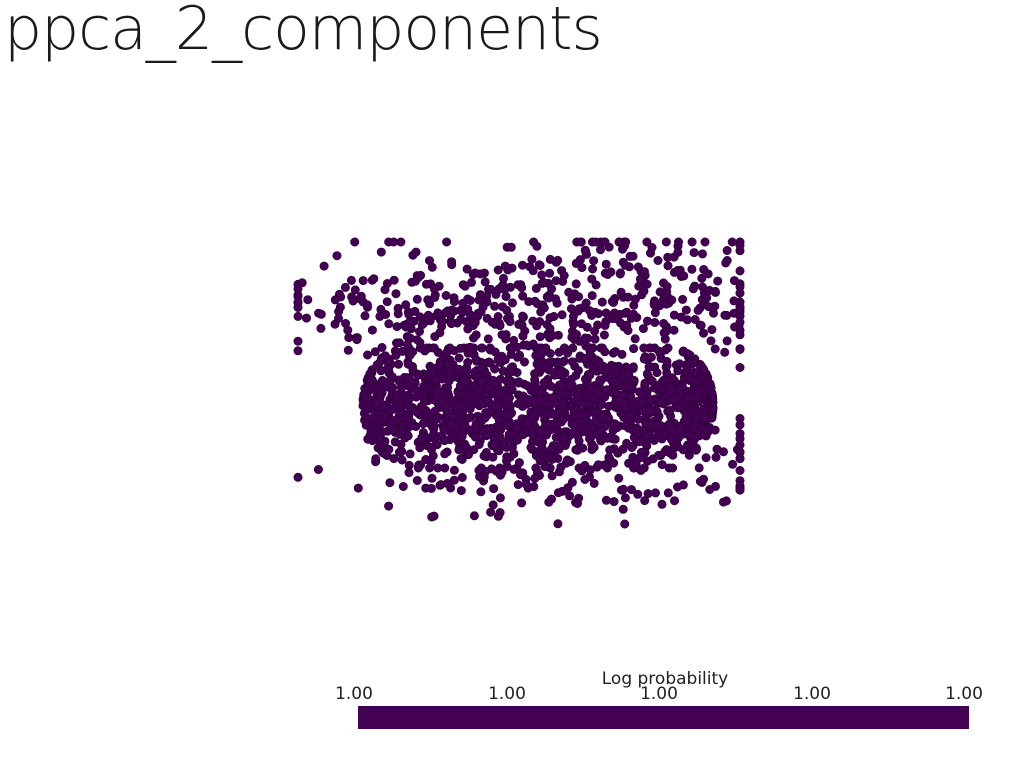  What do you see at coordinates (584, 317) in the screenshot?
I see `point-cluster` at bounding box center [584, 317].